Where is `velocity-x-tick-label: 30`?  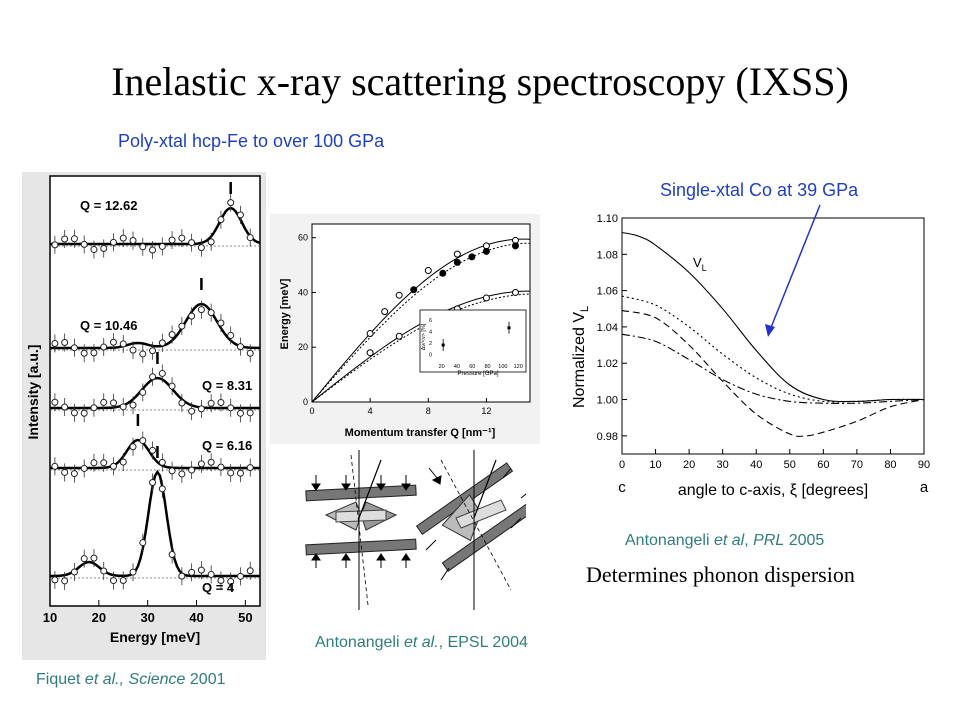 velocity-x-tick-label: 30 is located at coordinates (723, 465).